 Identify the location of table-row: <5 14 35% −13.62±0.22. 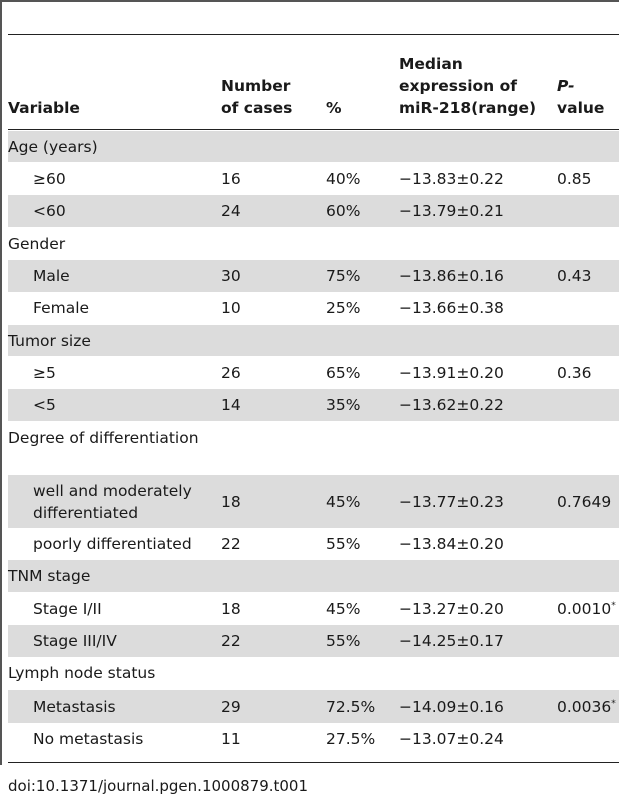
(313, 405).